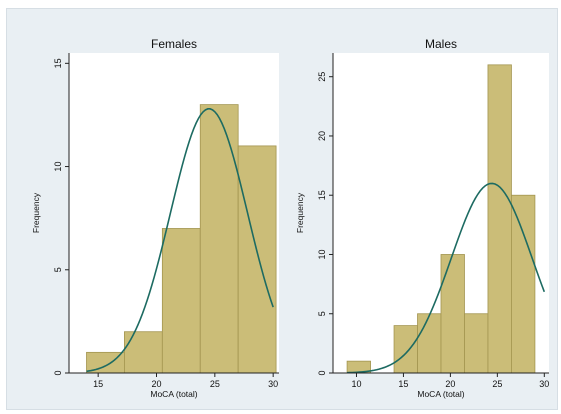  What do you see at coordinates (174, 44) in the screenshot?
I see `plot-title: Females` at bounding box center [174, 44].